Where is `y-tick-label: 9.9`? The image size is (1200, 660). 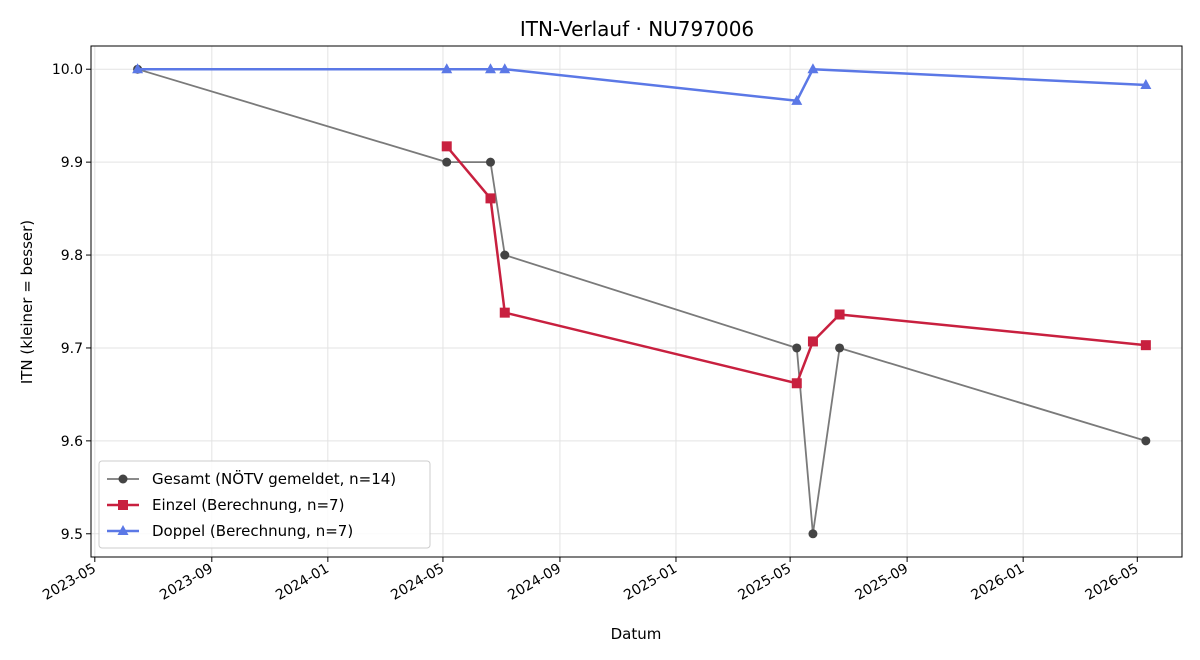
y-tick-label: 9.9 is located at coordinates (72, 163).